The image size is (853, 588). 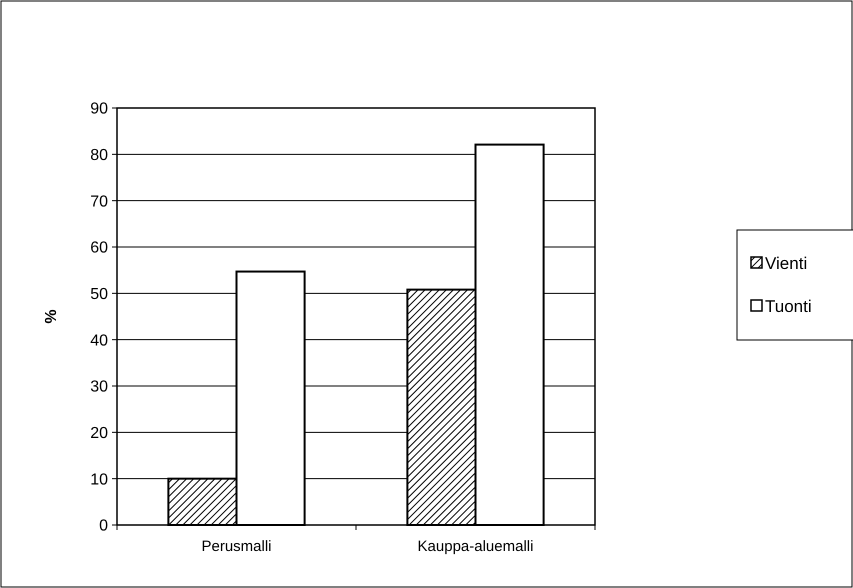 I want to click on y-tick-label: 40, so click(x=99, y=341).